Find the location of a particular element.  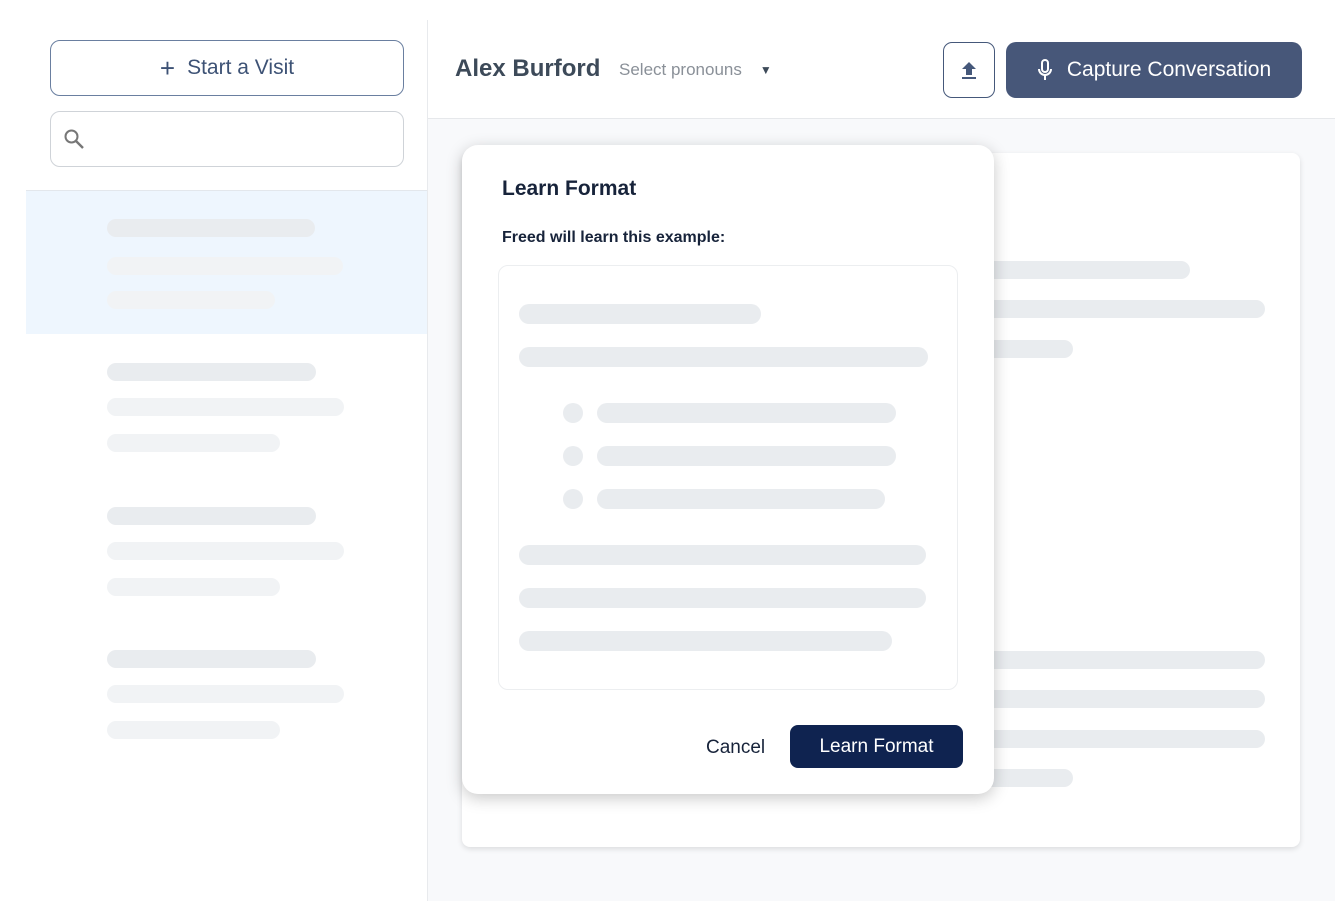

microphone-icon is located at coordinates (1044, 69).